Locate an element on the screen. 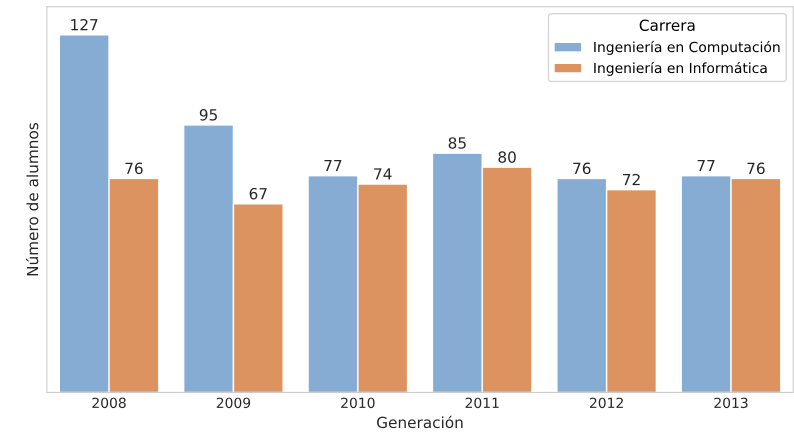 This screenshot has width=794, height=446. data-label: 95 is located at coordinates (208, 115).